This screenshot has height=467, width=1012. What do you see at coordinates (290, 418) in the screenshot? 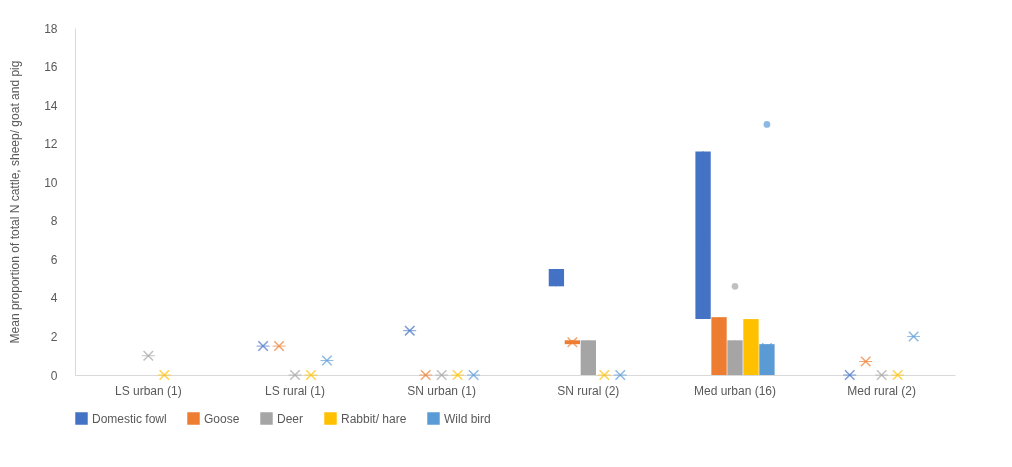
I see `legend-label: Deer` at bounding box center [290, 418].